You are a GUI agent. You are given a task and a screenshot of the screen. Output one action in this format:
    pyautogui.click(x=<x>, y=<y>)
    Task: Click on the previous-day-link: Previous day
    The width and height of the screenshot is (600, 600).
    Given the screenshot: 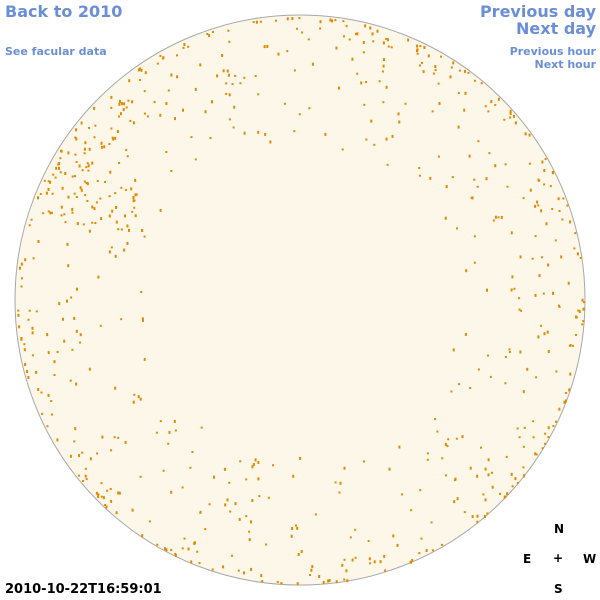 What is the action you would take?
    pyautogui.click(x=537, y=11)
    